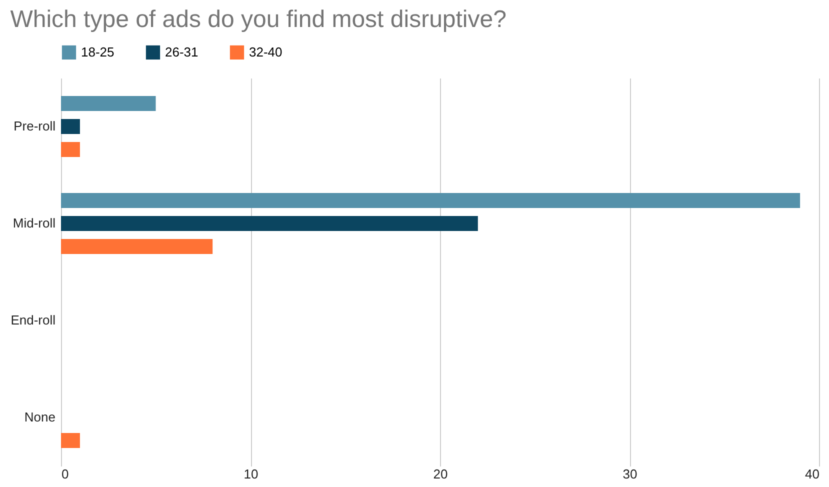 The width and height of the screenshot is (829, 487). Describe the element at coordinates (65, 474) in the screenshot. I see `x-tick-label: 0` at that location.